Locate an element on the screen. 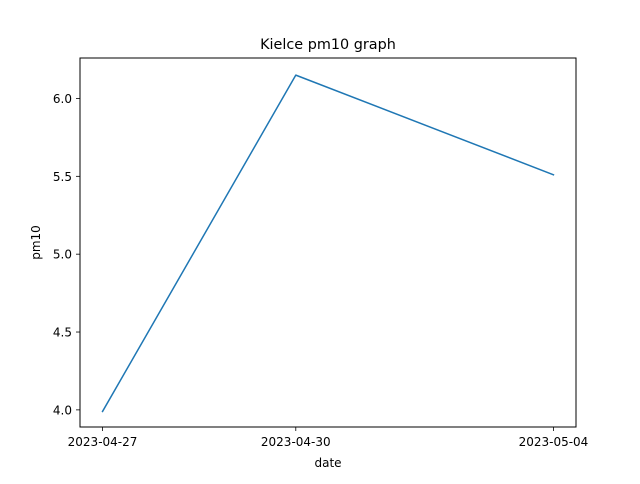  y-tick-label: 4.5 is located at coordinates (62, 333).